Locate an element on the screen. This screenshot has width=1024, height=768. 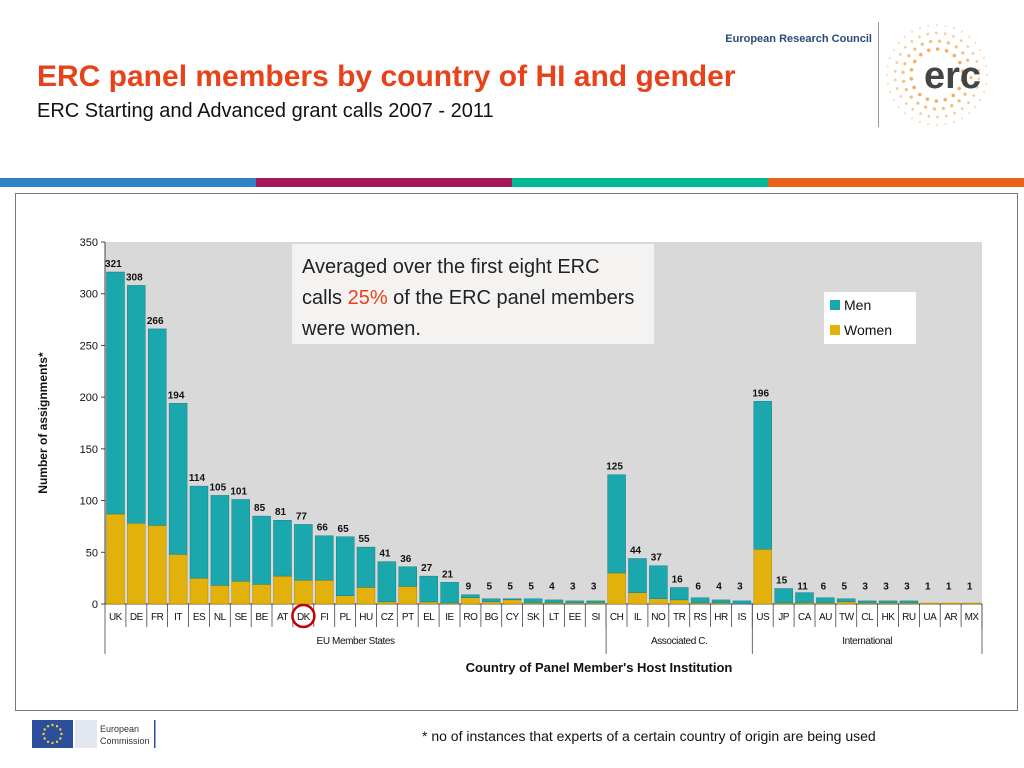
data-label-mx: 1 is located at coordinates (970, 587).